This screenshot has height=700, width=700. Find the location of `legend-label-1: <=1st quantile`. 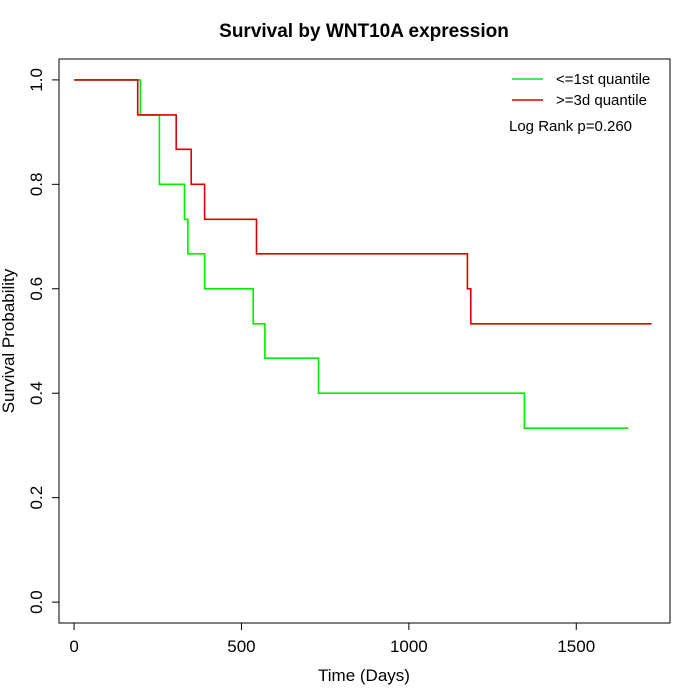

legend-label-1: <=1st quantile is located at coordinates (603, 79).